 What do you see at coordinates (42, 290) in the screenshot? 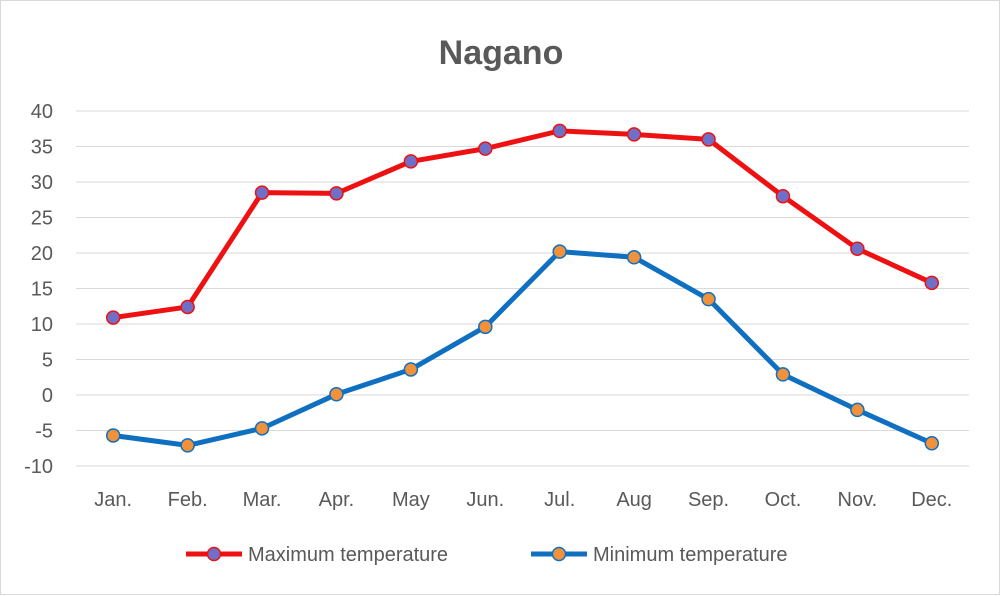
I see `y-tick-label: 15` at bounding box center [42, 290].